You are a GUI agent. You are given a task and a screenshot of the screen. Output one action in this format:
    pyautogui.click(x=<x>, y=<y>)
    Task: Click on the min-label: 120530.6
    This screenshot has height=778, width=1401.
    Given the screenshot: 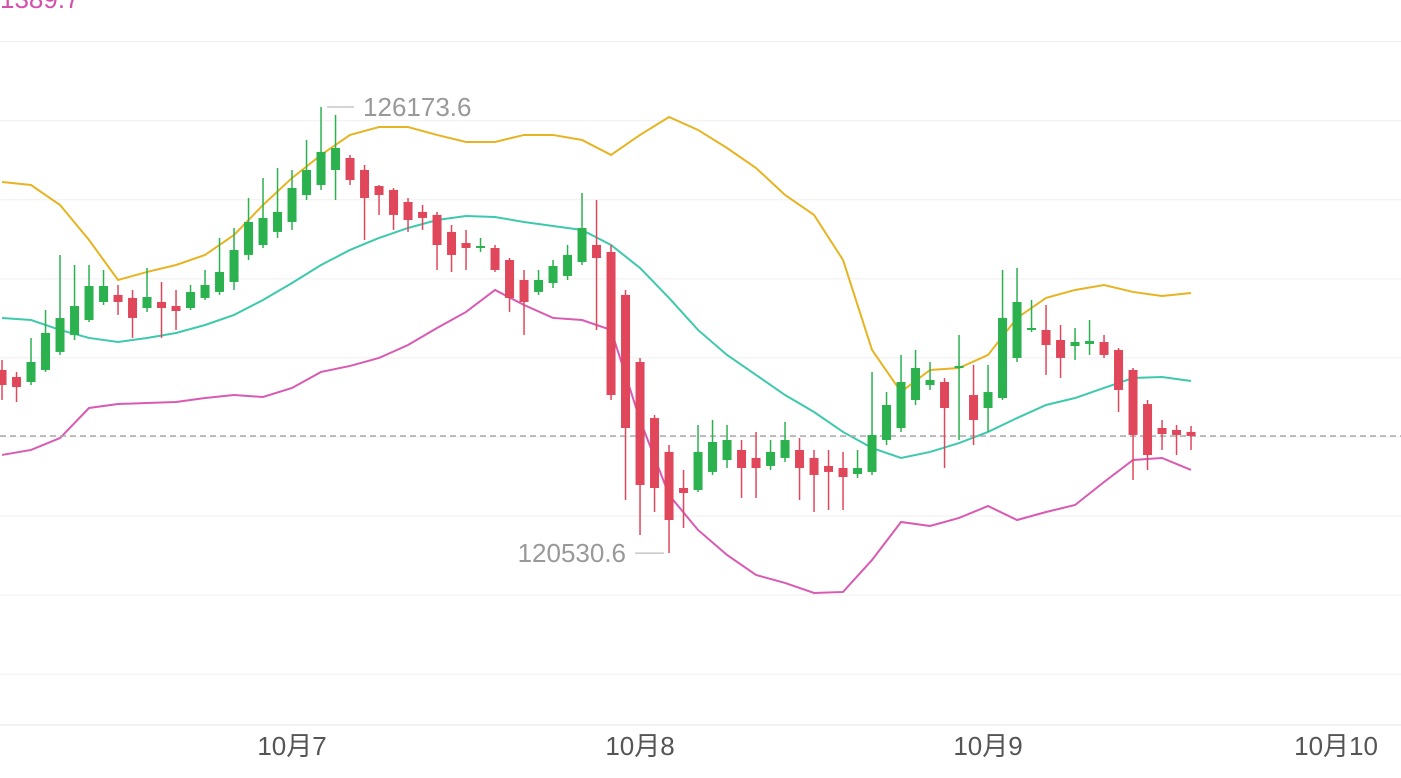 What is the action you would take?
    pyautogui.click(x=572, y=553)
    